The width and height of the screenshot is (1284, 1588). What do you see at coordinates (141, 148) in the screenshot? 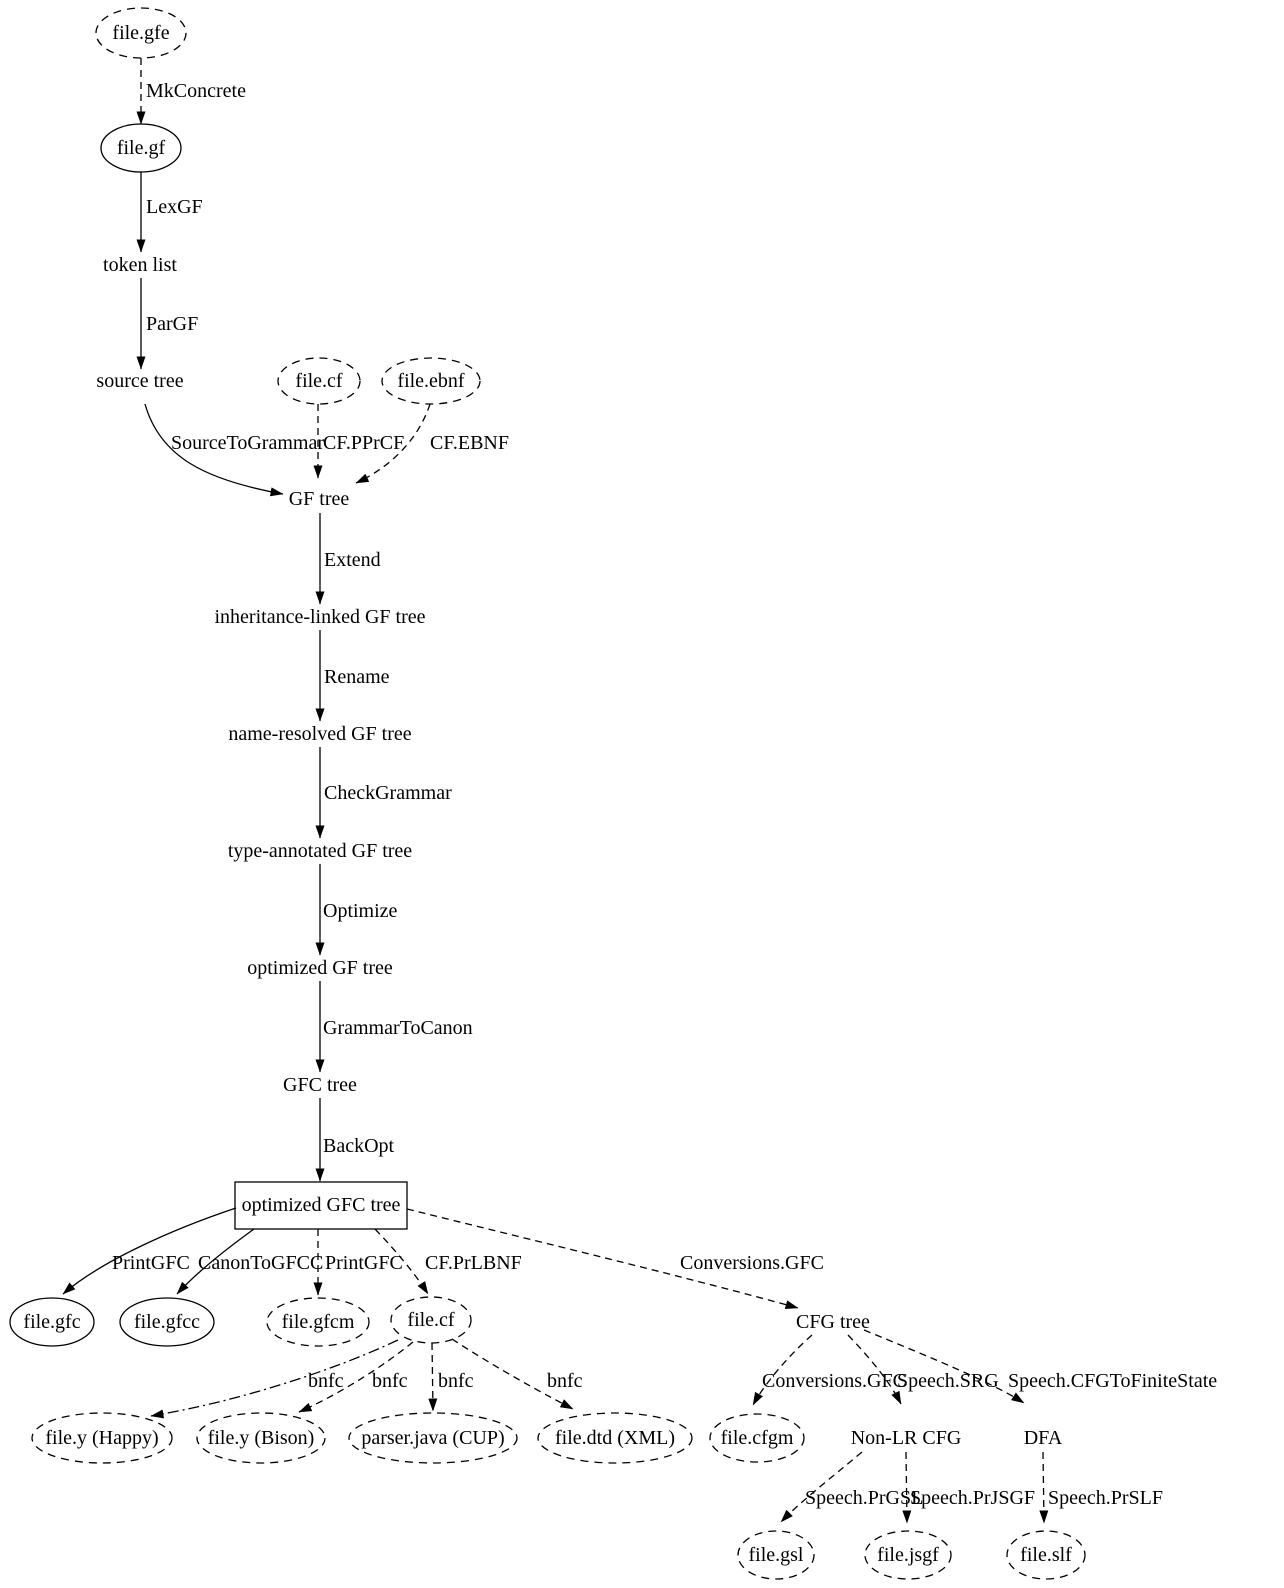
I see `node-file-gf: file.gf` at bounding box center [141, 148].